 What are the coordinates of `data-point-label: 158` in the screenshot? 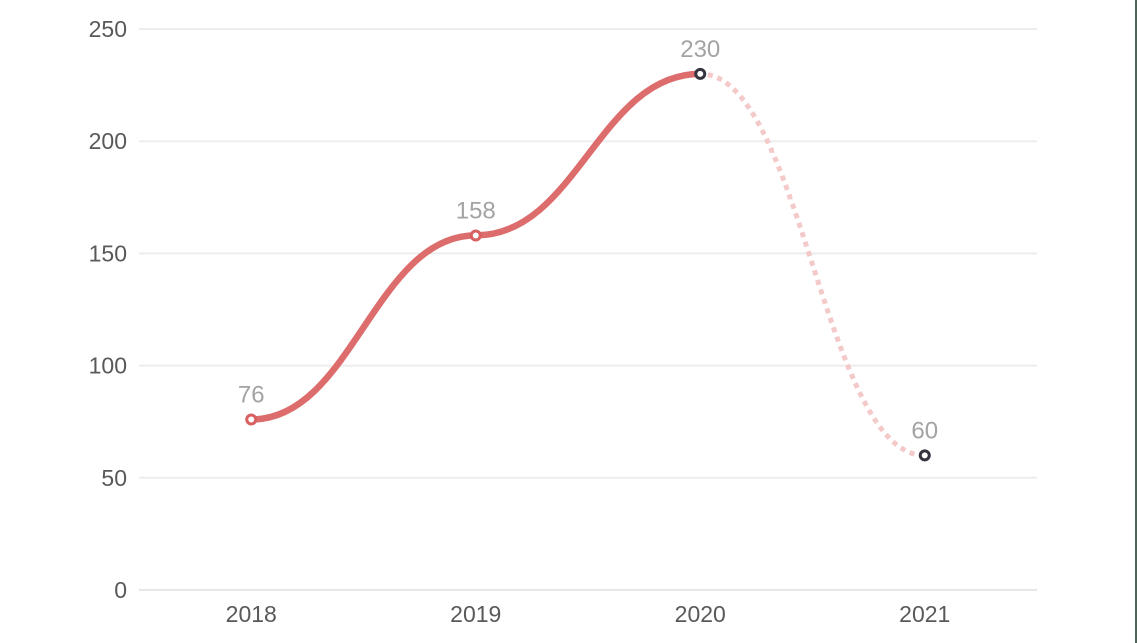 It's located at (476, 210).